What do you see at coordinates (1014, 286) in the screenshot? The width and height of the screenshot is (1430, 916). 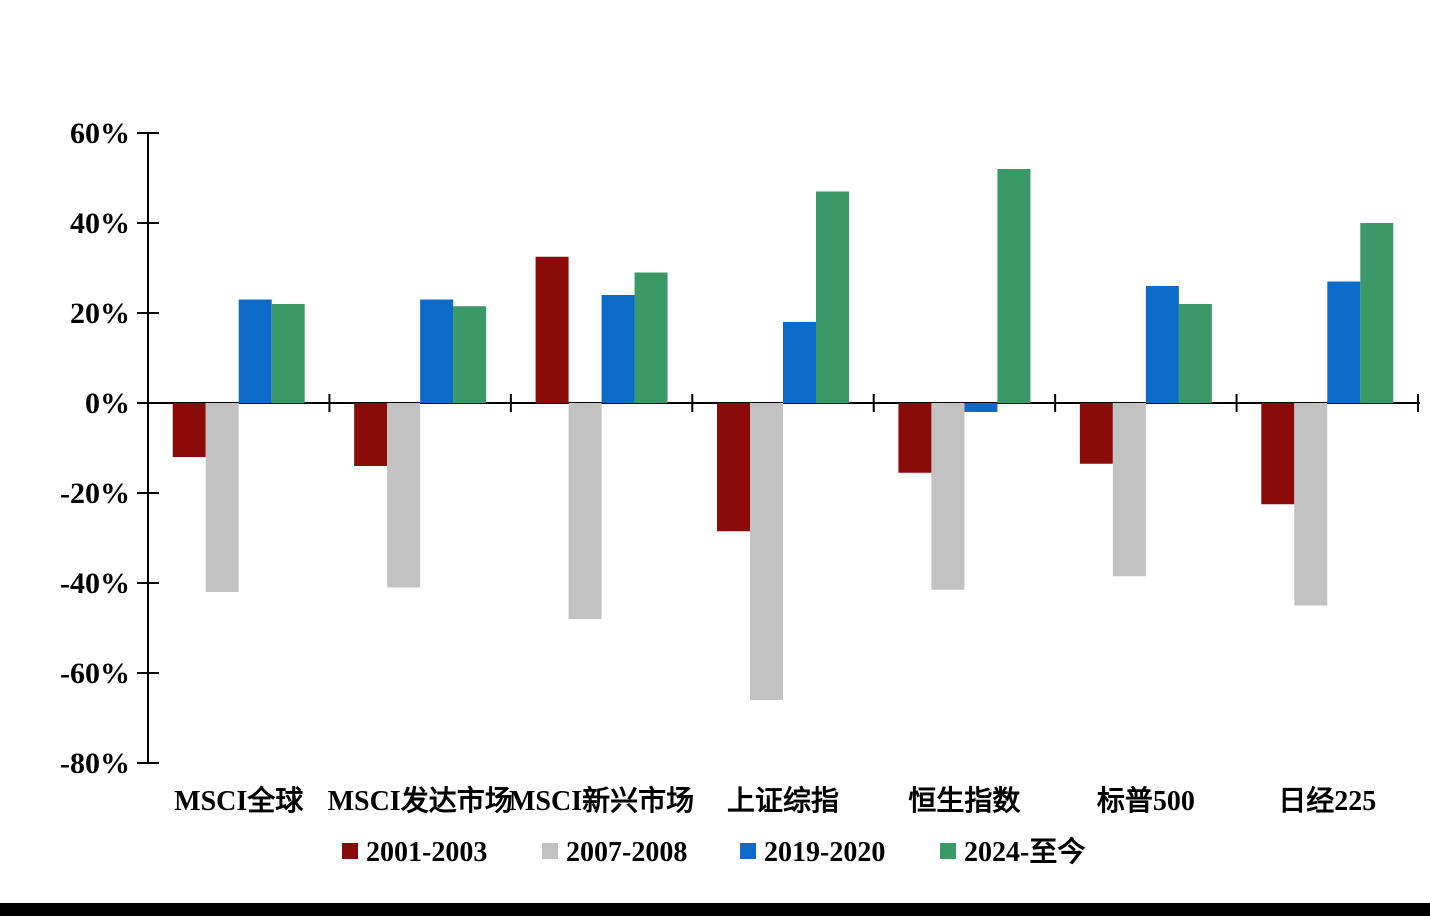 I see `bar-2024-至今-恒生指数` at bounding box center [1014, 286].